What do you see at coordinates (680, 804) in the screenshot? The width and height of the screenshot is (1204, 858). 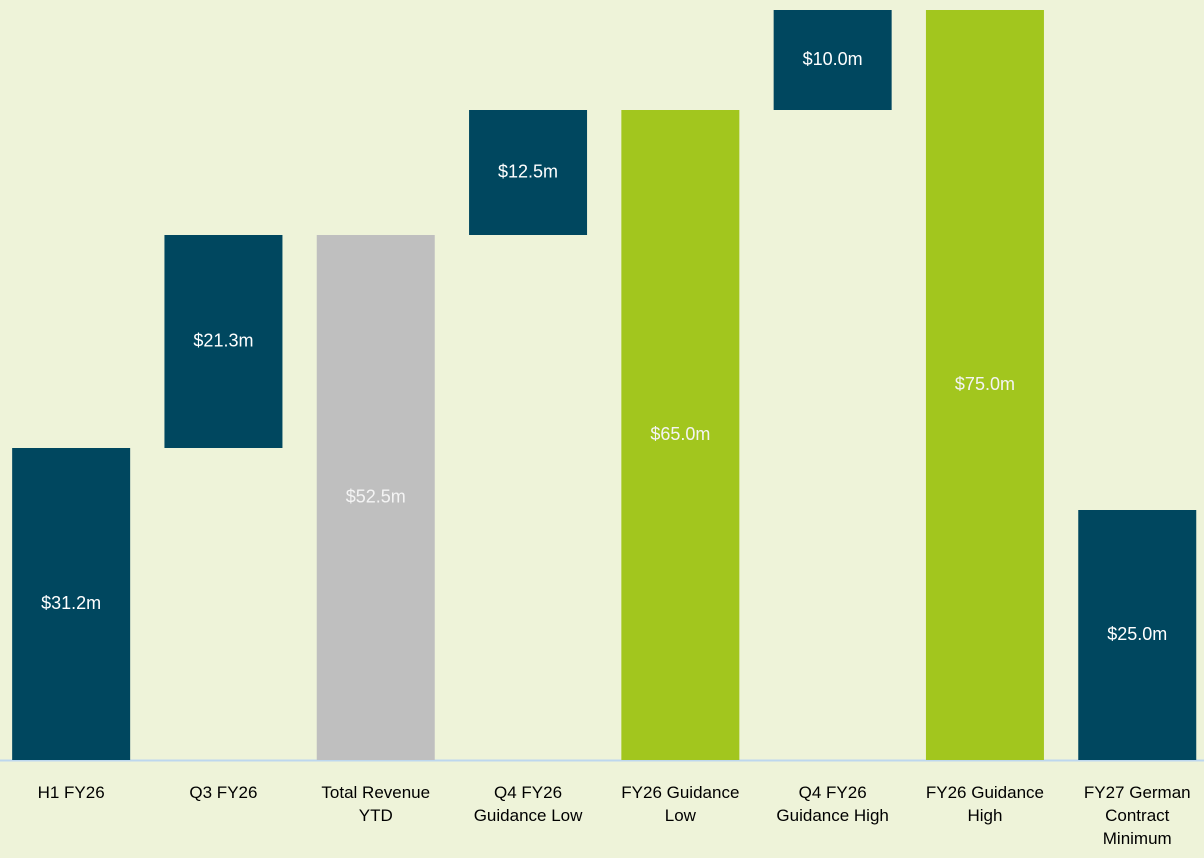 I see `x-tick-label: FY26 Guidance Low` at bounding box center [680, 804].